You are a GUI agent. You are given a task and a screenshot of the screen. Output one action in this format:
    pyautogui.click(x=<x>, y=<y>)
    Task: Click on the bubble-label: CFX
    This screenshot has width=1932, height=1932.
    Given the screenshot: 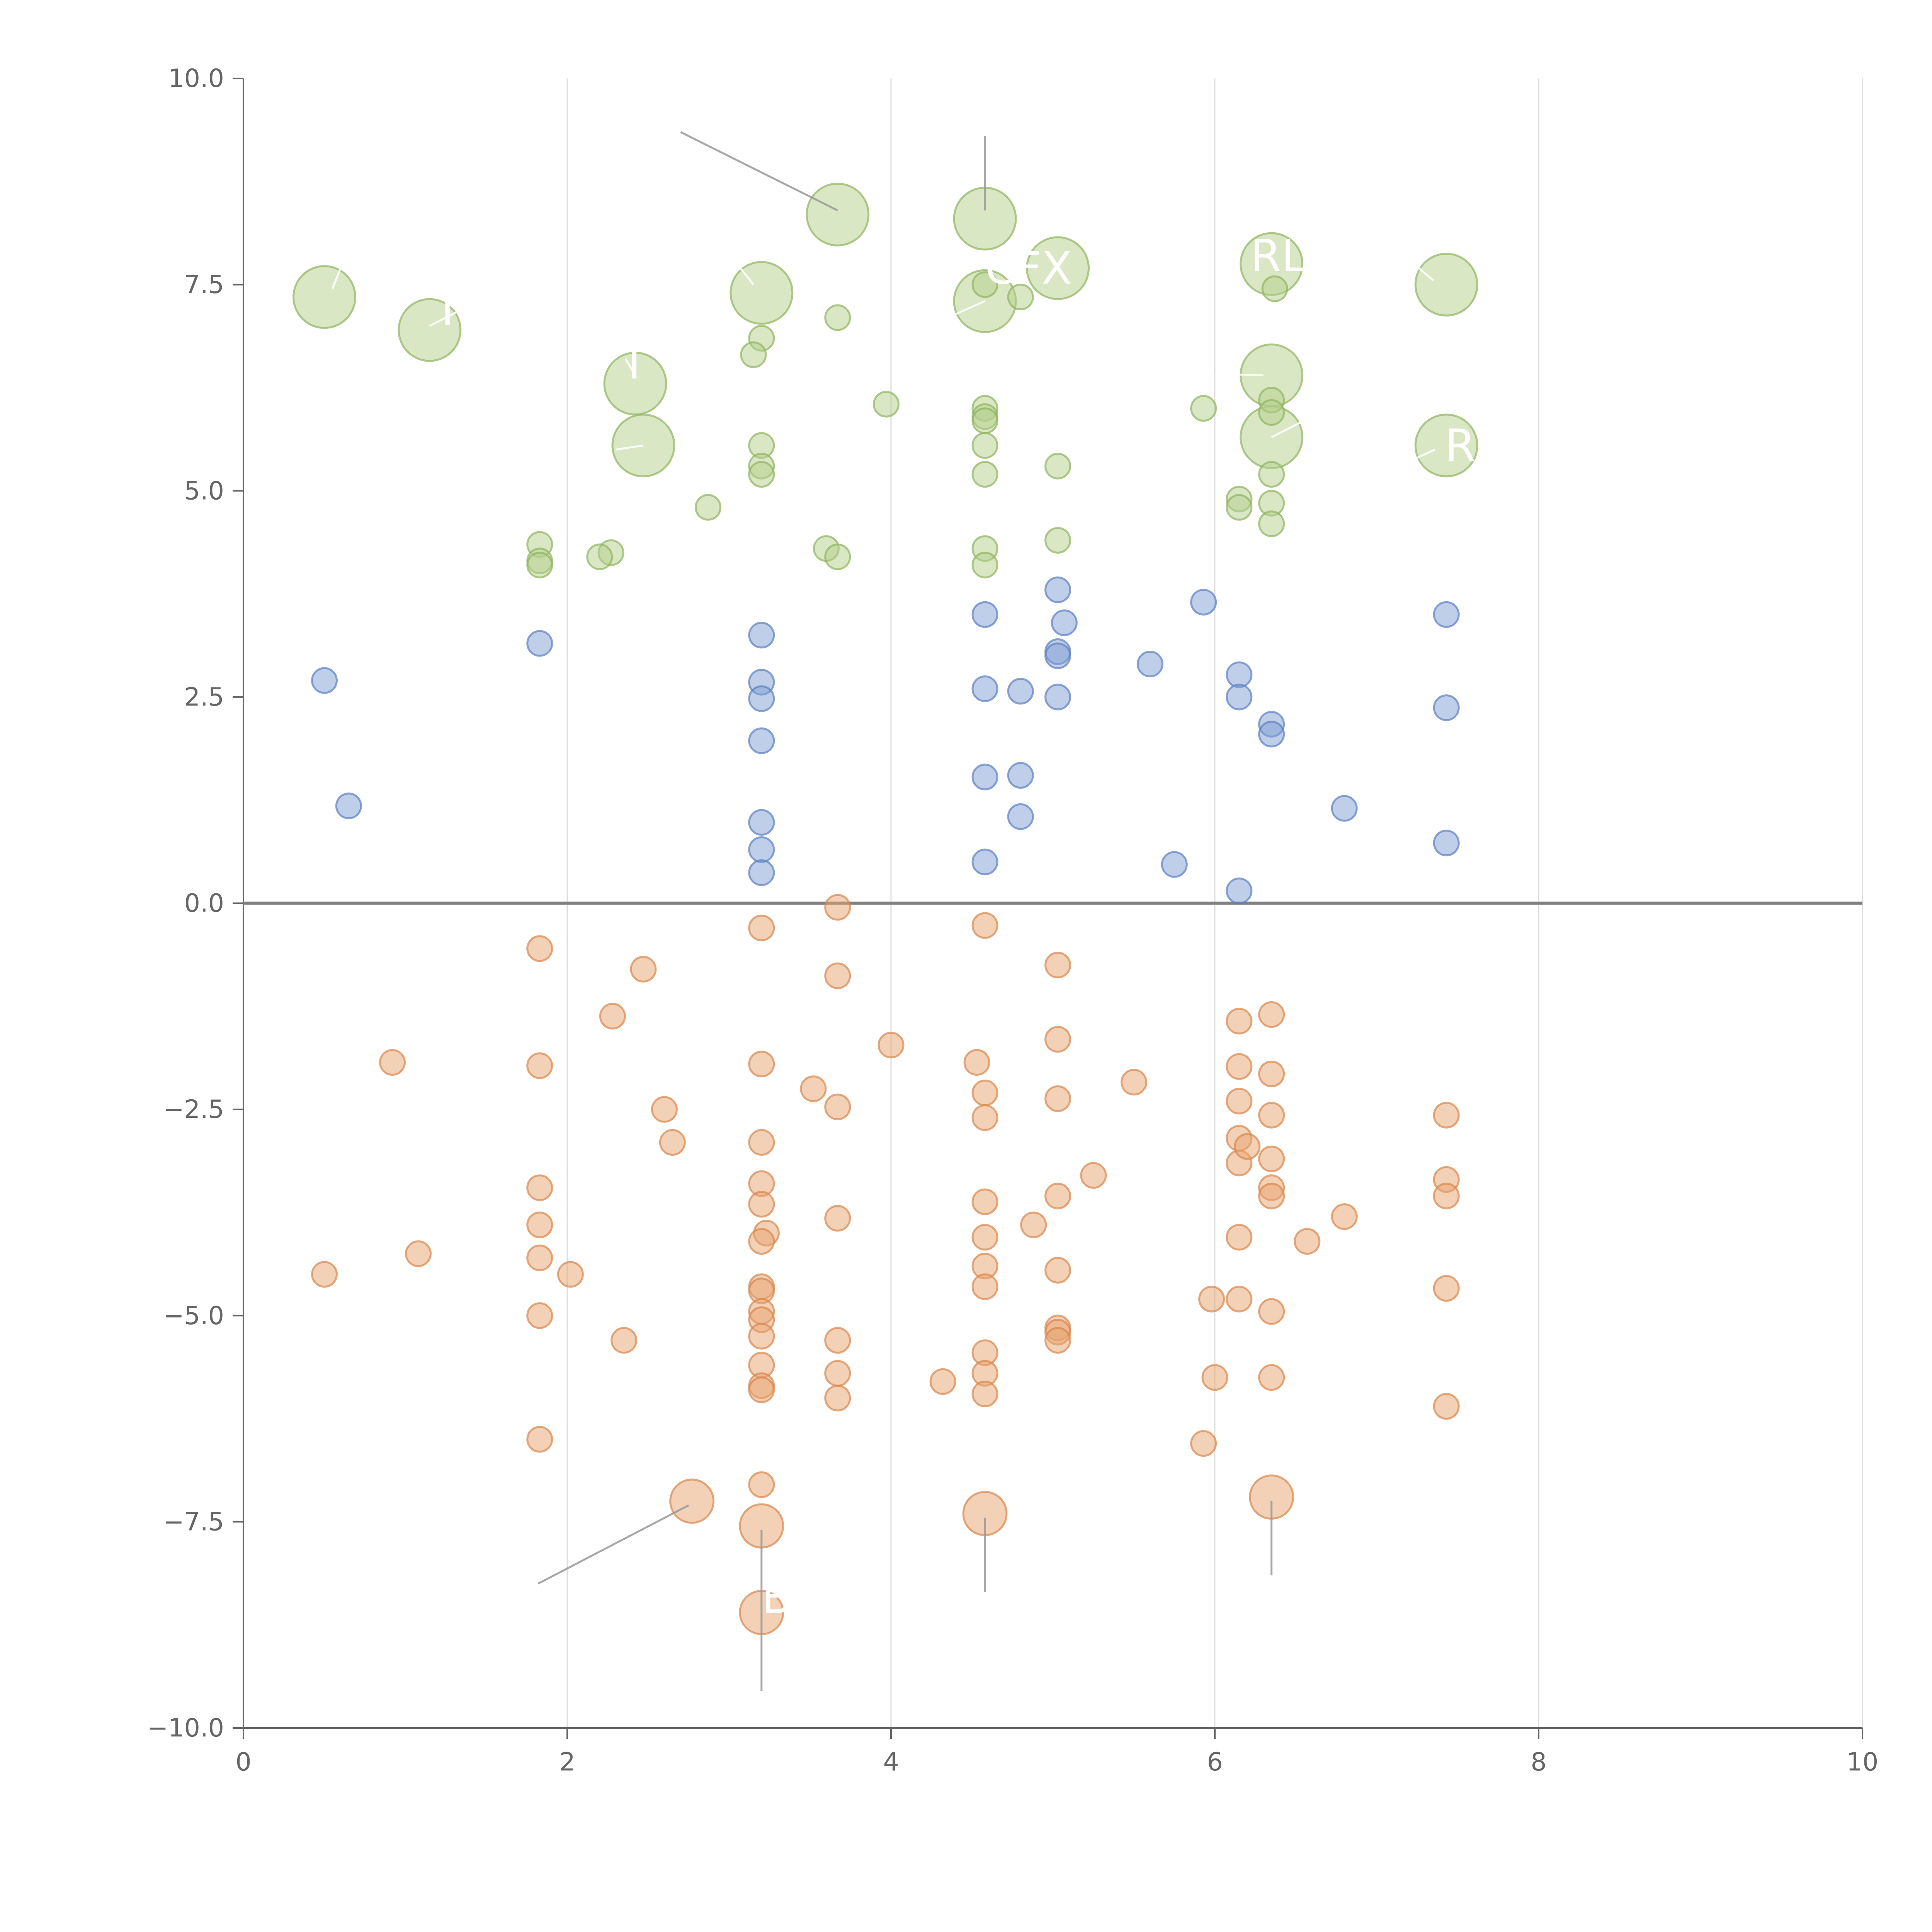 What is the action you would take?
    pyautogui.click(x=1028, y=268)
    